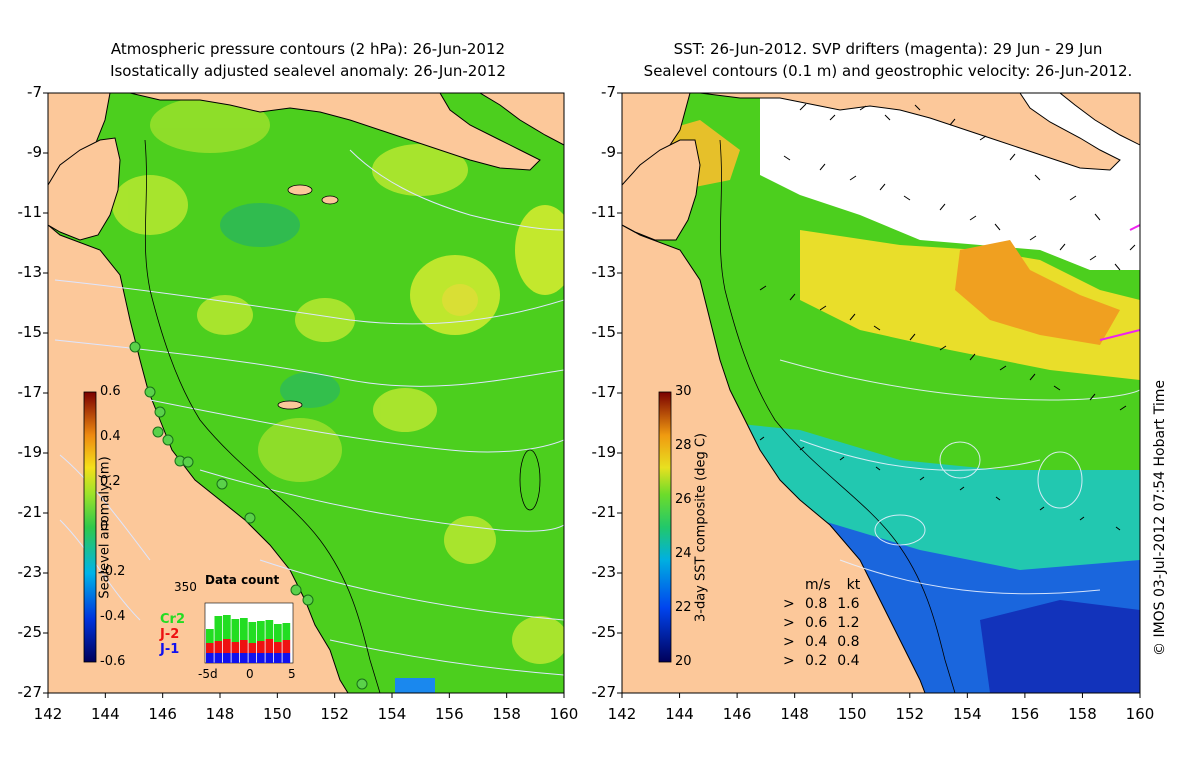 This screenshot has width=1200, height=780. Describe the element at coordinates (683, 607) in the screenshot. I see `right-colorbar-tick-label: 22` at that location.